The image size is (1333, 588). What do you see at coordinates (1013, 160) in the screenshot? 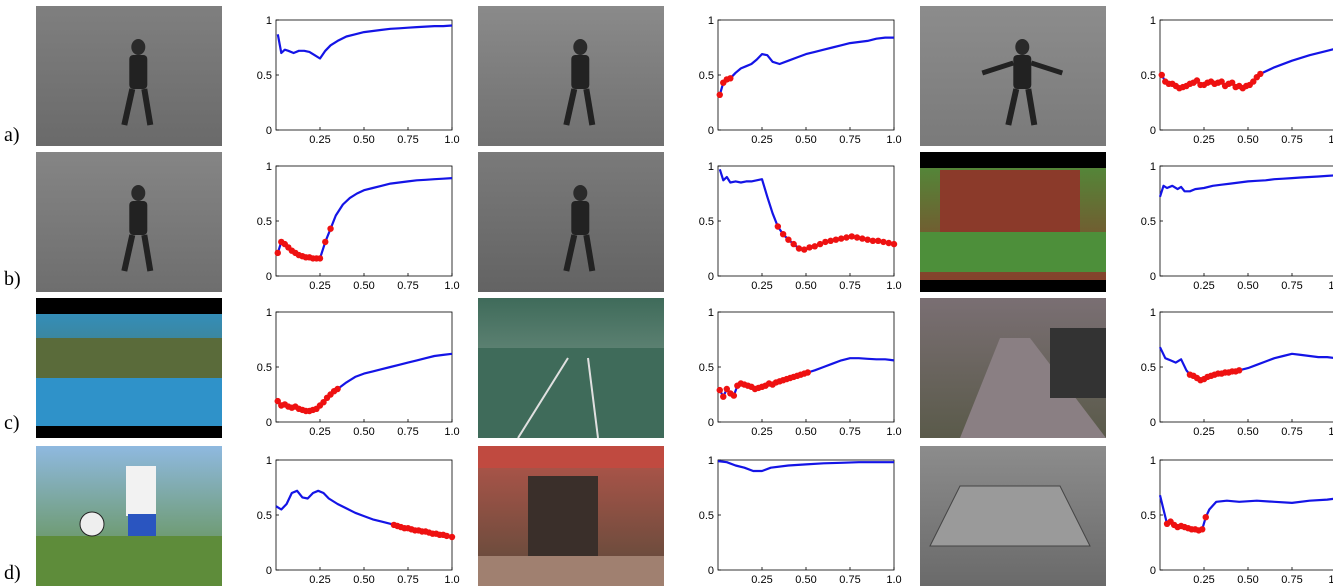
I see `letterbox-top` at bounding box center [1013, 160].